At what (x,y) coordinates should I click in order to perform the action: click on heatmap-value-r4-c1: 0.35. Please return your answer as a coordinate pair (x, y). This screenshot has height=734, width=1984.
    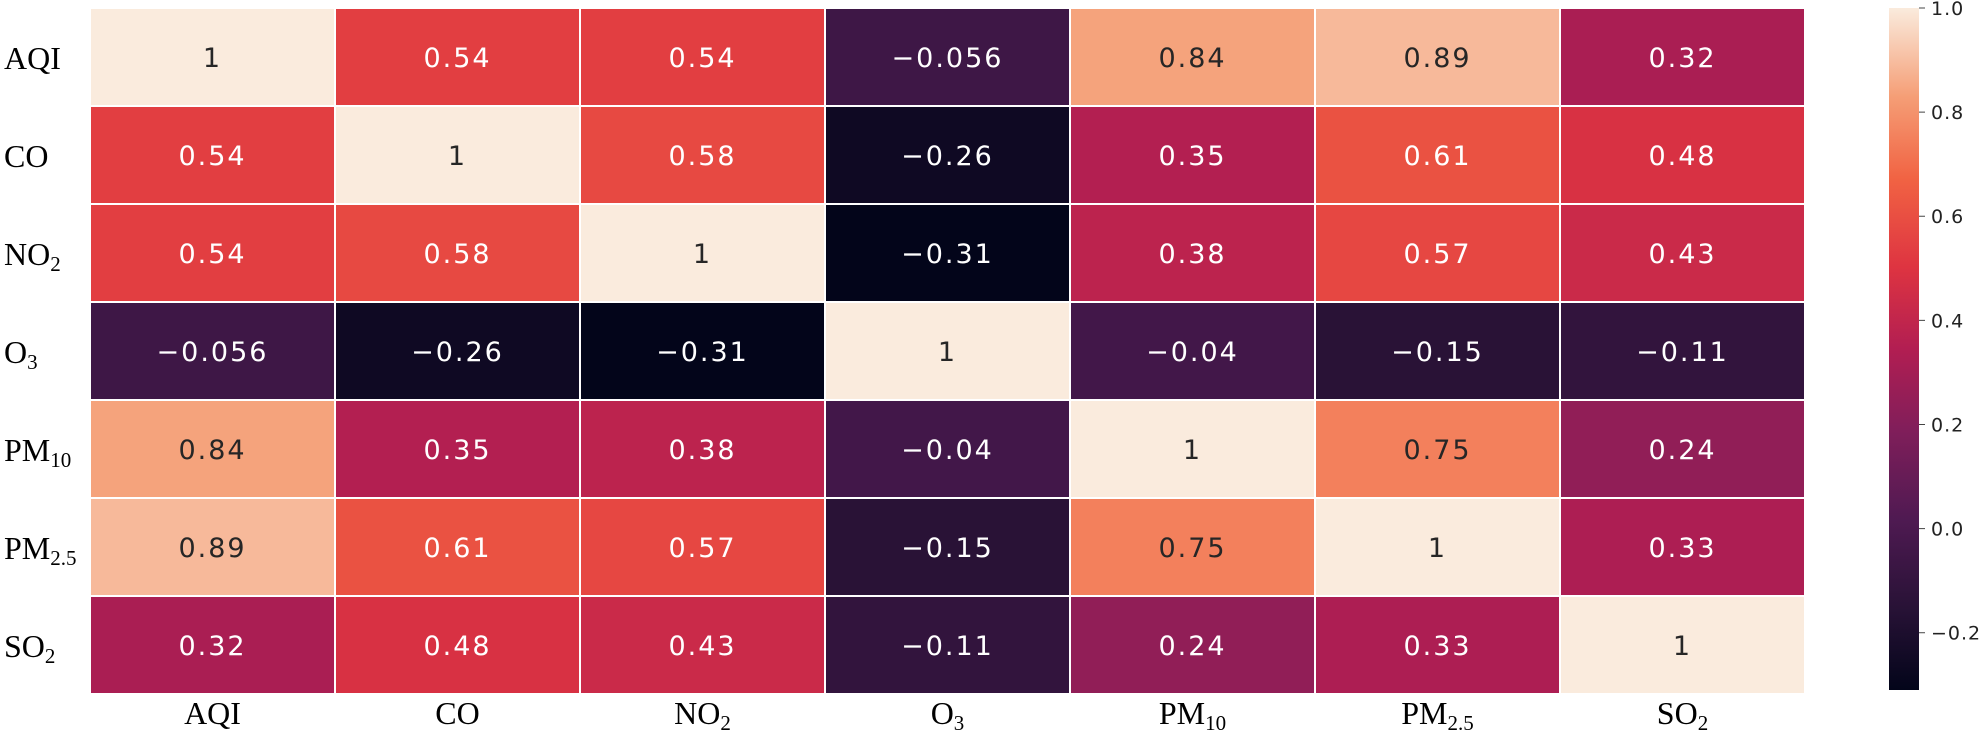
    Looking at the image, I should click on (457, 450).